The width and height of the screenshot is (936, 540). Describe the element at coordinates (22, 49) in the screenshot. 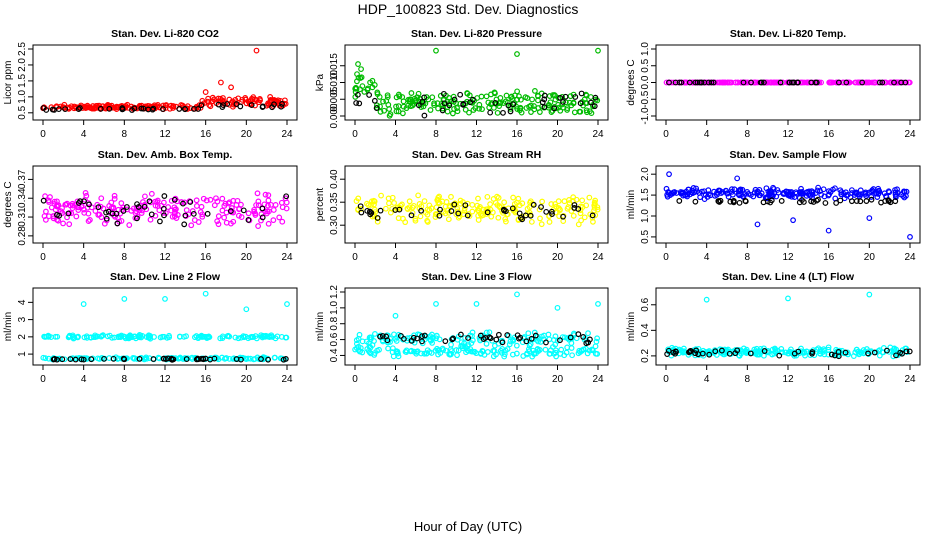

I see `y-tick-label: 2.5` at that location.